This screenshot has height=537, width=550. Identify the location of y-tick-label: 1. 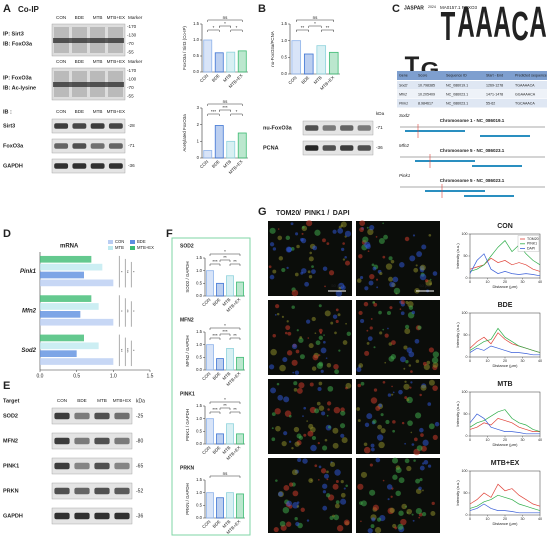
(198, 140).